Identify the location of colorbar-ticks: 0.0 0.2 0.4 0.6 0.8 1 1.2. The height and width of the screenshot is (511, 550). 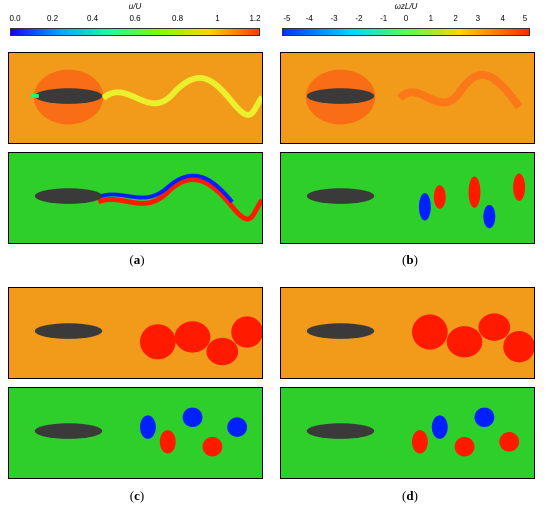
(135, 19).